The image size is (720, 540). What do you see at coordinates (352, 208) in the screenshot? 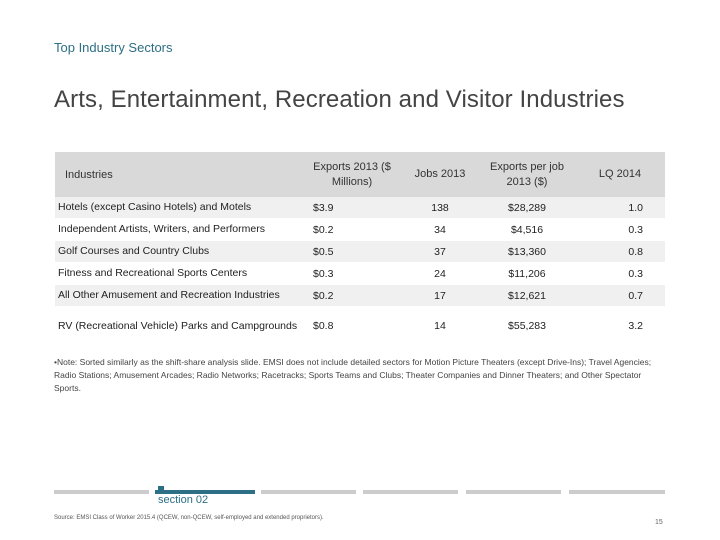
I see `cell-exports: $3.9` at bounding box center [352, 208].